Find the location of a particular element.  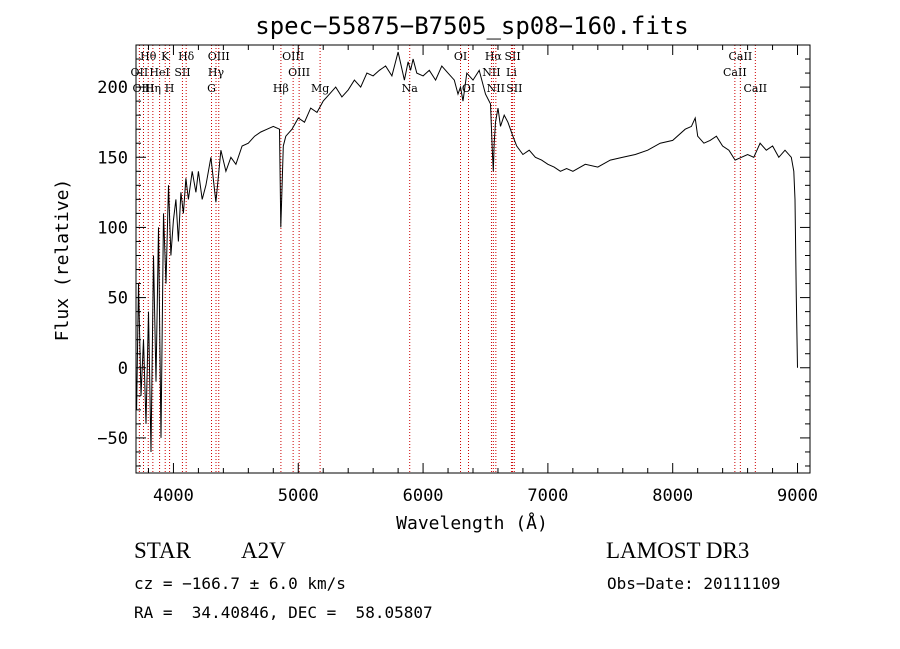

emission-line-label: OI is located at coordinates (460, 56).